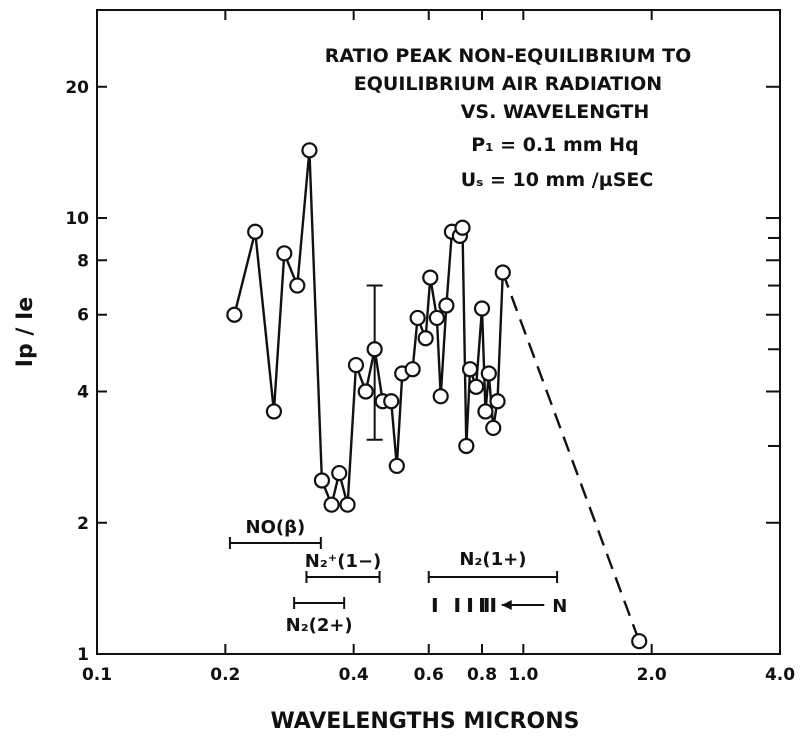 The width and height of the screenshot is (800, 739). Describe the element at coordinates (343, 561) in the screenshot. I see `band-label: N₂⁺(1−)` at that location.